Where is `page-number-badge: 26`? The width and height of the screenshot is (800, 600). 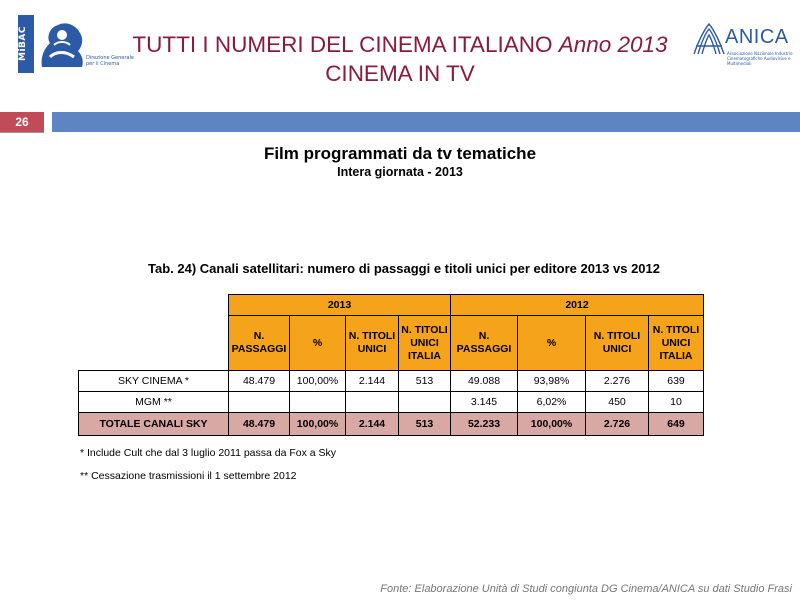 page-number-badge: 26 is located at coordinates (22, 122).